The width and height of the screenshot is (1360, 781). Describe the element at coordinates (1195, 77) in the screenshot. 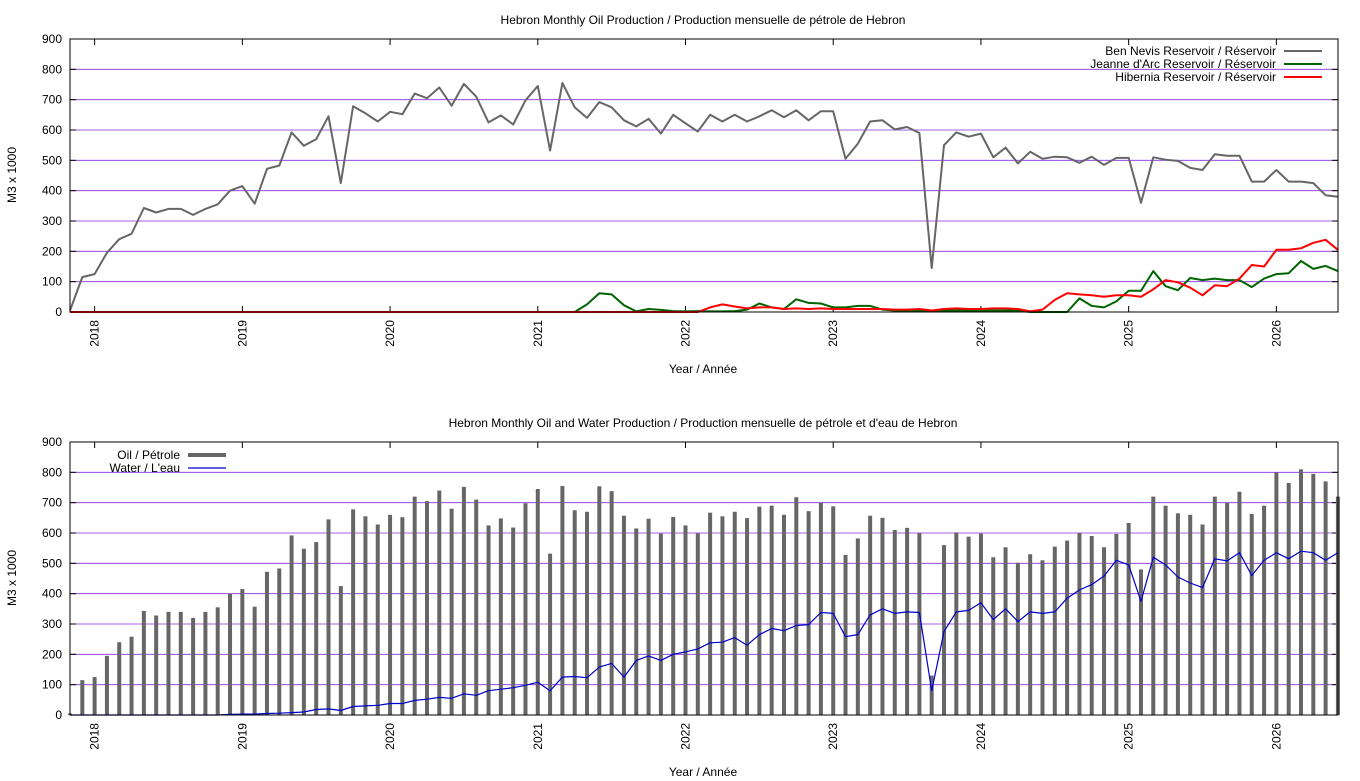

I see `legend-label-hibernia: Hibernia Reservoir / Réservoir` at that location.